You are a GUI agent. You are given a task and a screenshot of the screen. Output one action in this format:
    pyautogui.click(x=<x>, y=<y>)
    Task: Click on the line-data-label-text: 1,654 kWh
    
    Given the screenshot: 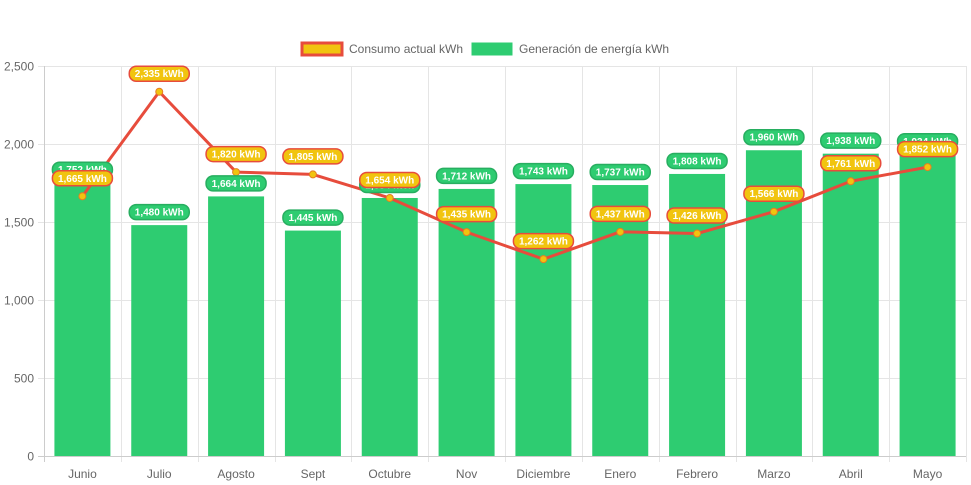 What is the action you would take?
    pyautogui.click(x=389, y=180)
    